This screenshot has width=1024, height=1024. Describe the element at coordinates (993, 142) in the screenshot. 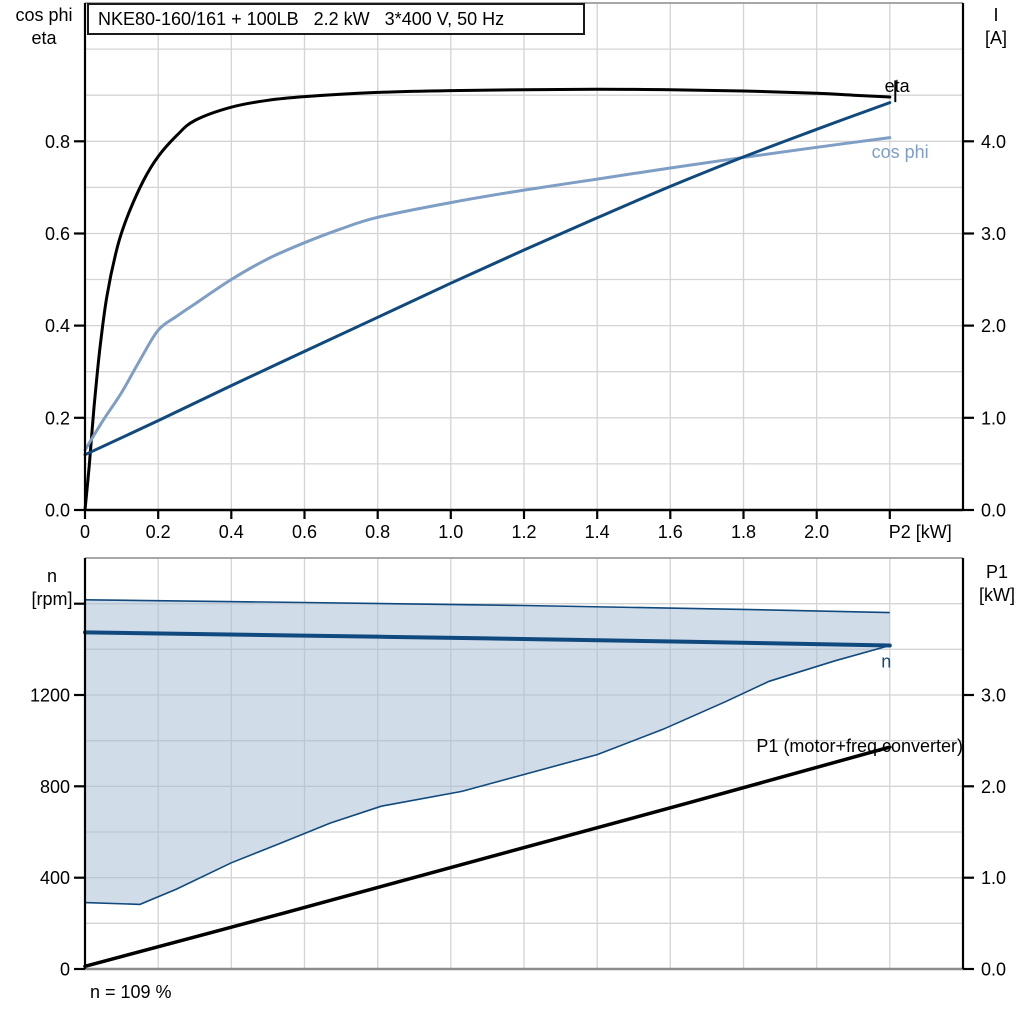

I see `svg-text: 4.0` at that location.